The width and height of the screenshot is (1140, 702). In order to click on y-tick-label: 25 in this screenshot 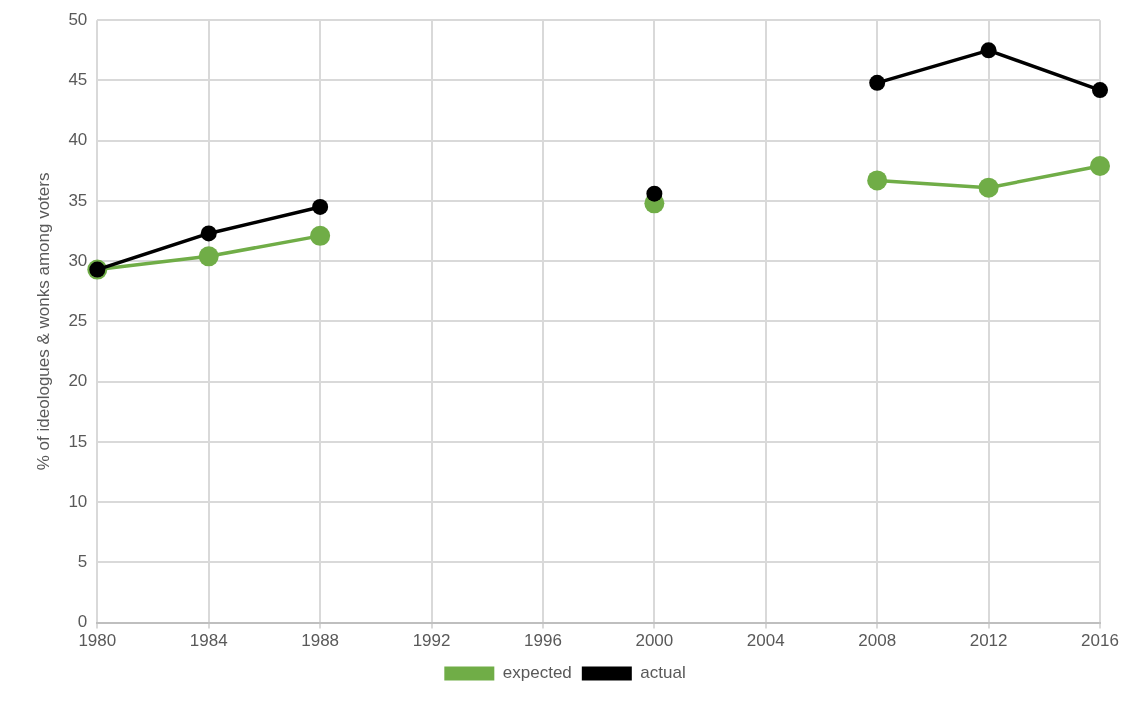, I will do `click(78, 321)`.